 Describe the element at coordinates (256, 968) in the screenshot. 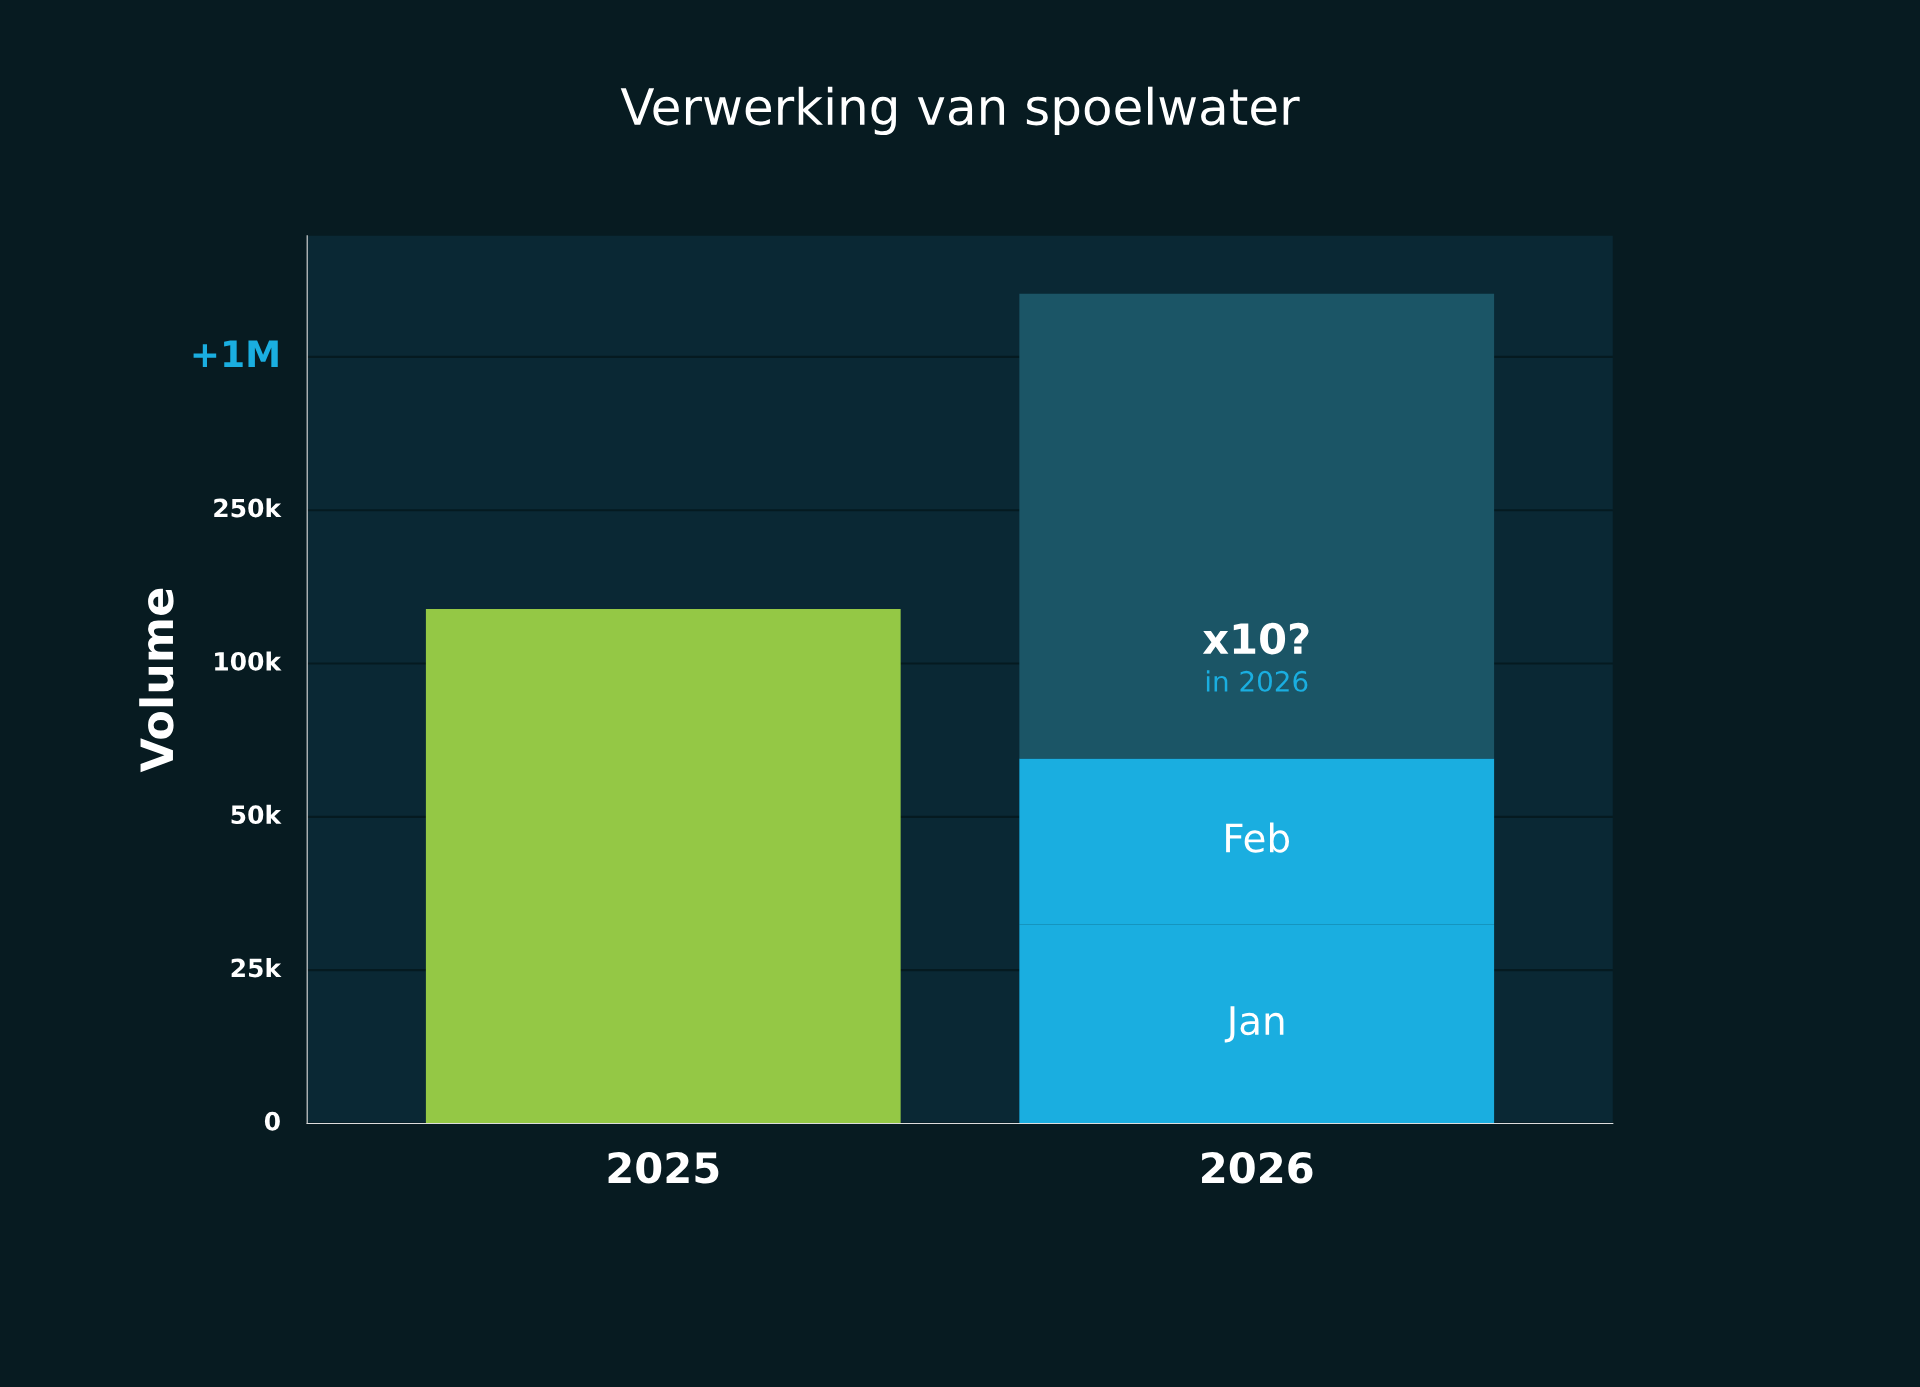

I see `text: 25k` at that location.